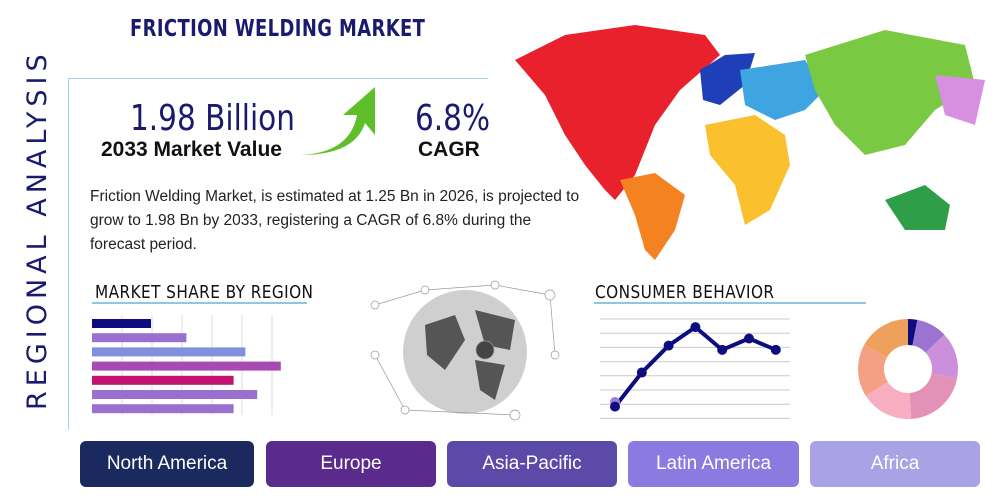  I want to click on green-up-arrow-icon, so click(337, 121).